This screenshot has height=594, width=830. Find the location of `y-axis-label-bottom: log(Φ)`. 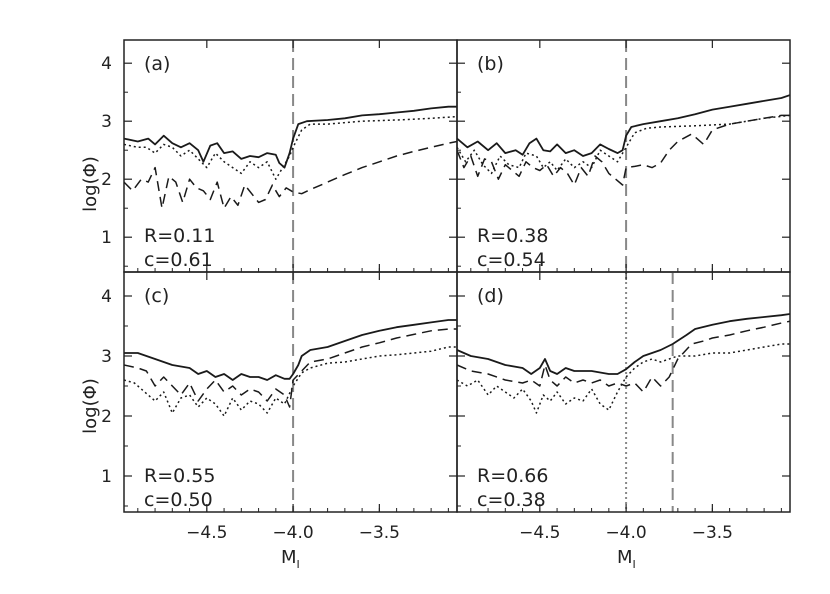

y-axis-label-bottom: log(Φ) is located at coordinates (90, 406).